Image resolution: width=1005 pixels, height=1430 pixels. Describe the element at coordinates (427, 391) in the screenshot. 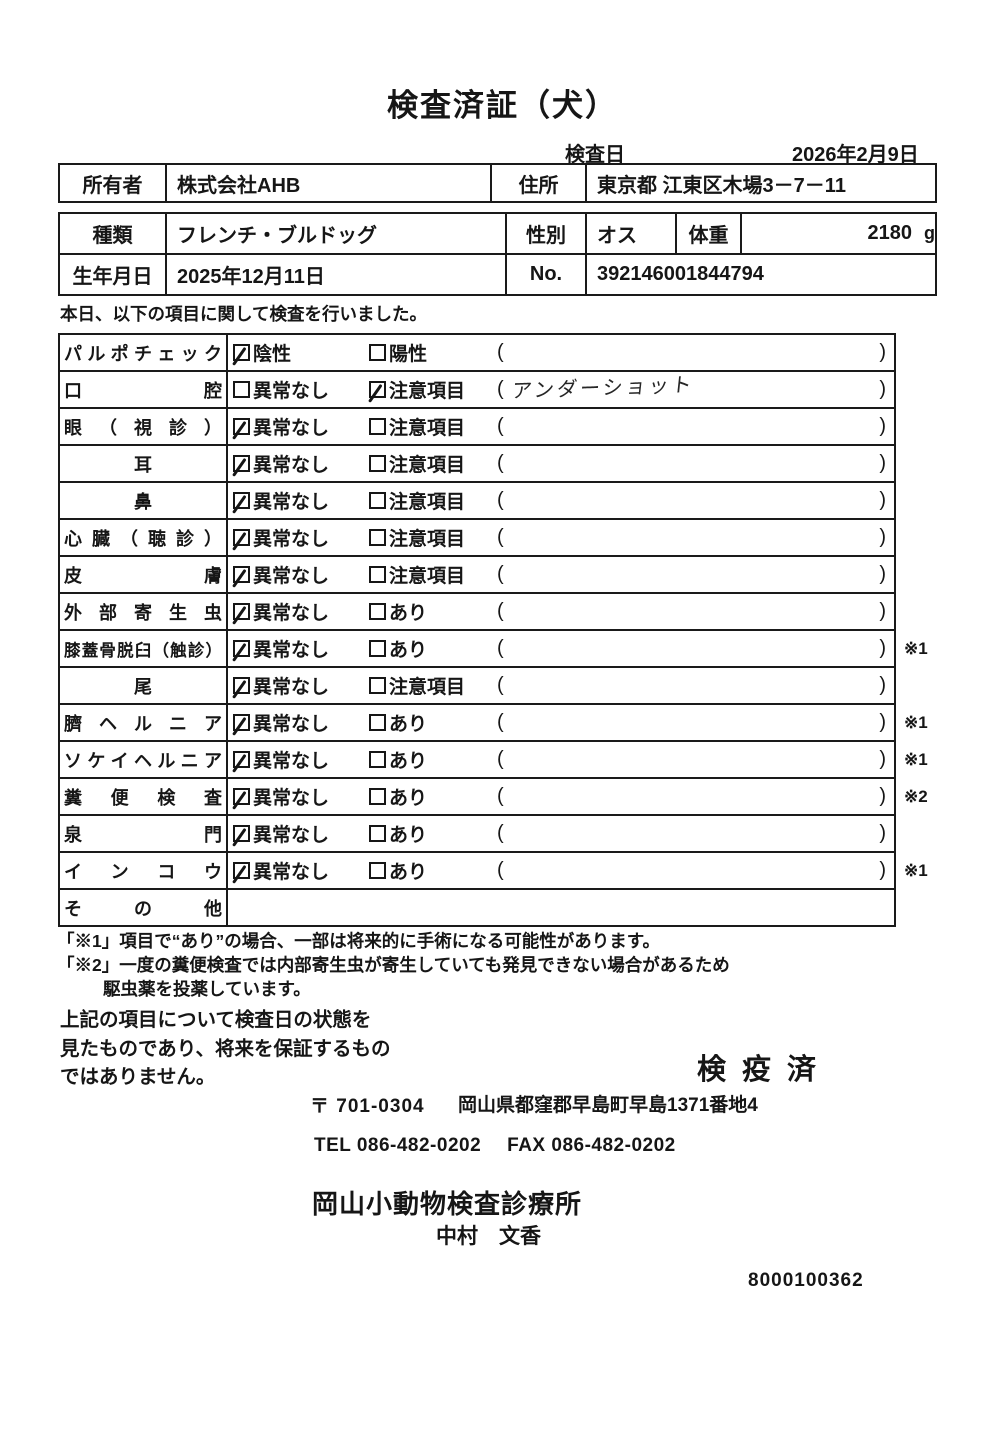

I see `option2-label: 注意項目` at that location.